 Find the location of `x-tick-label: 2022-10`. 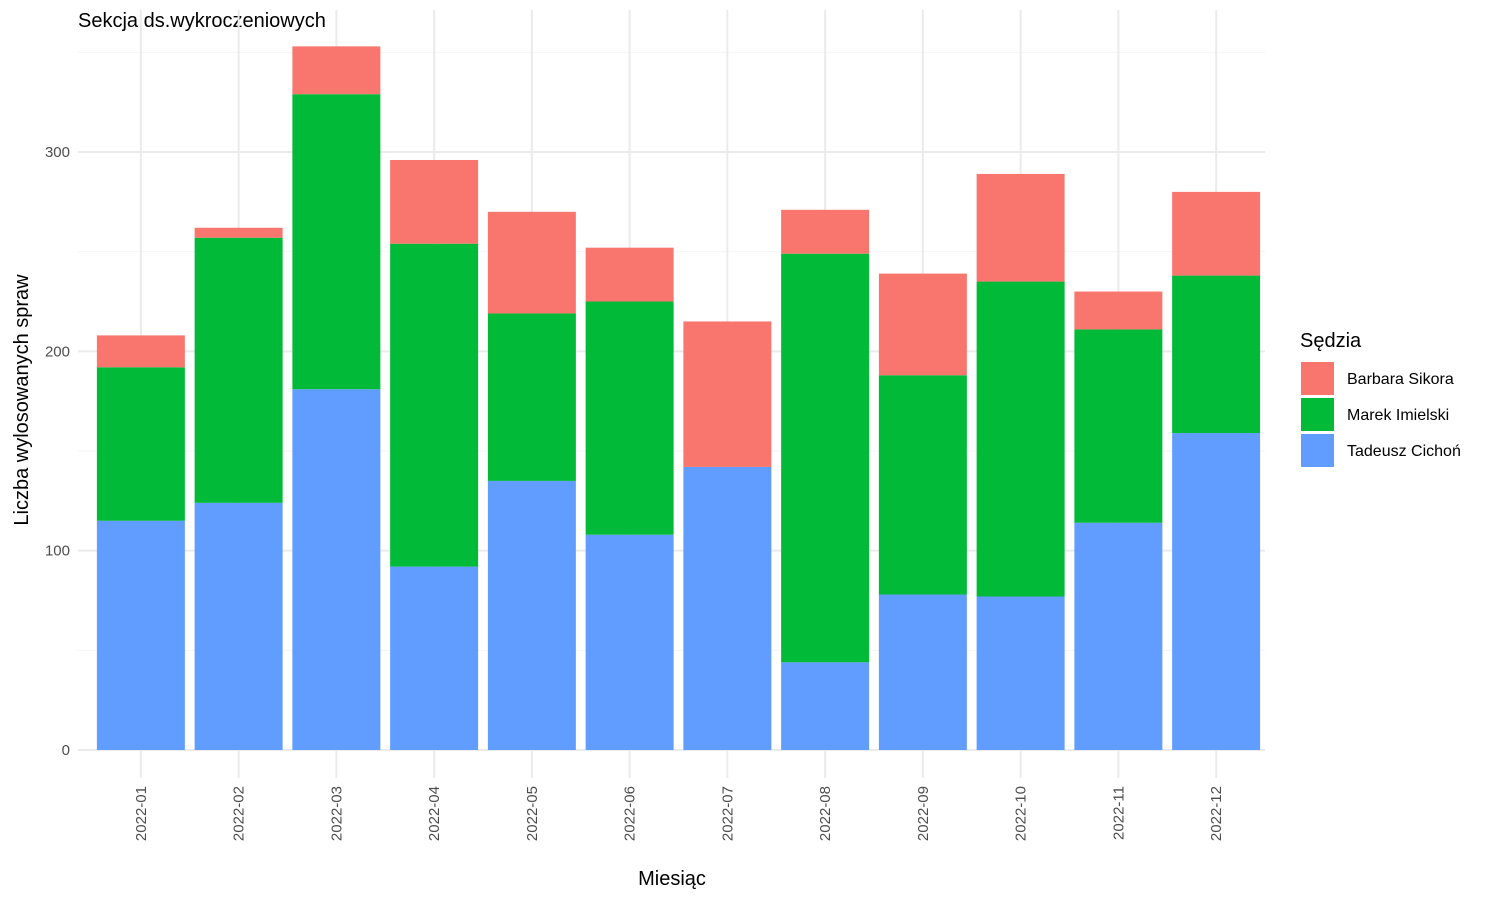

x-tick-label: 2022-10 is located at coordinates (1021, 813).